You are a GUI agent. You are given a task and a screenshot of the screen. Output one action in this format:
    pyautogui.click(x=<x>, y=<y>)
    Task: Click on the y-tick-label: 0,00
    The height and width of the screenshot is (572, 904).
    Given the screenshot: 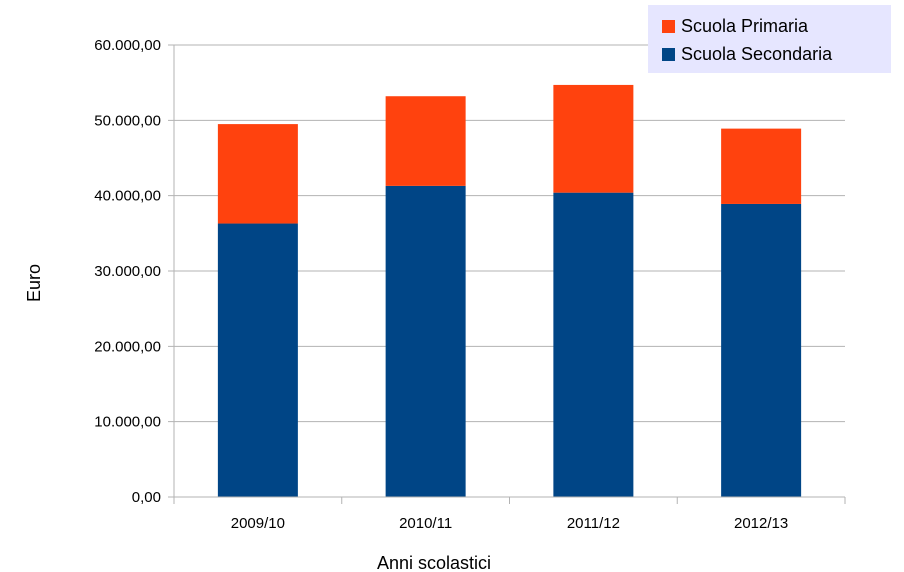 What is the action you would take?
    pyautogui.click(x=146, y=497)
    